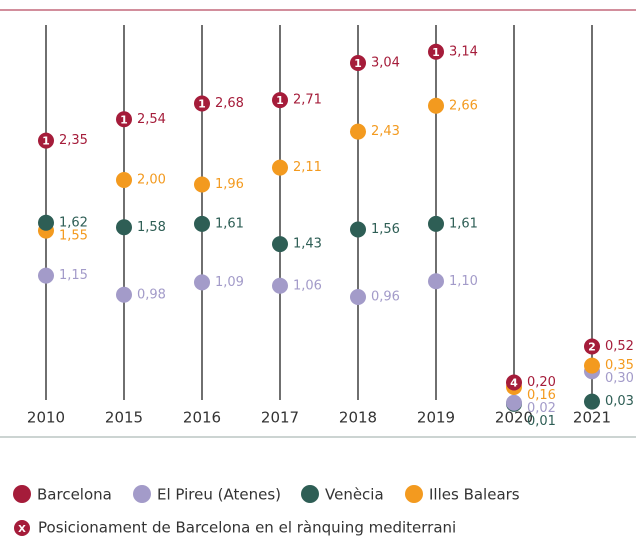 This screenshot has height=537, width=636. What do you see at coordinates (46, 418) in the screenshot?
I see `x-tick-label: 2010` at bounding box center [46, 418].